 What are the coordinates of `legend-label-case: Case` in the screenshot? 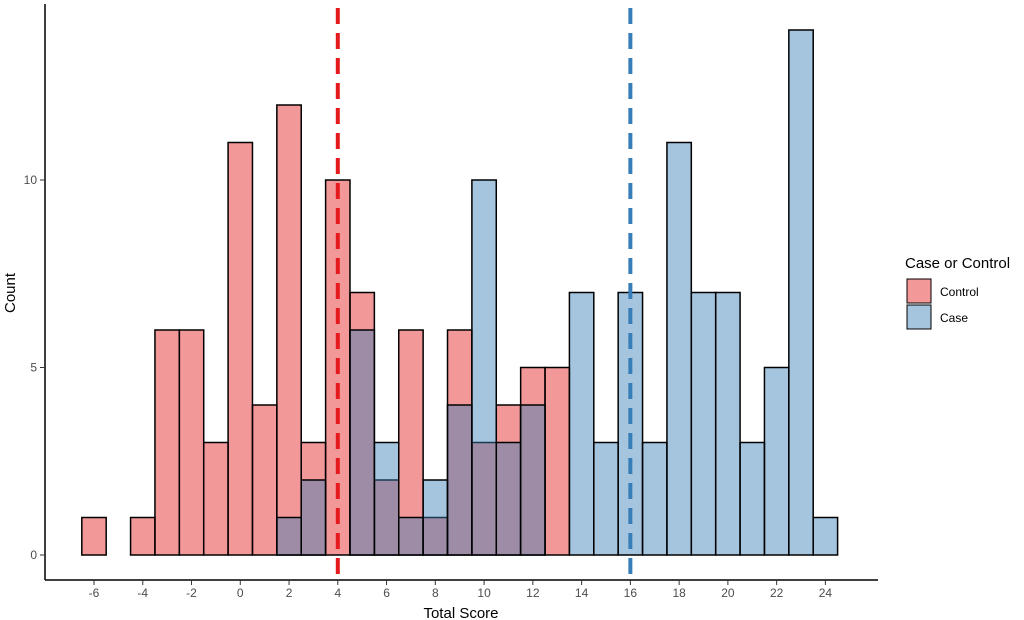 It's located at (954, 318).